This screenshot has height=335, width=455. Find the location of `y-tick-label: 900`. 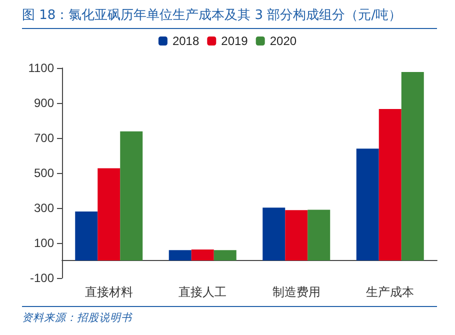

y-tick-label: 900 is located at coordinates (44, 103).